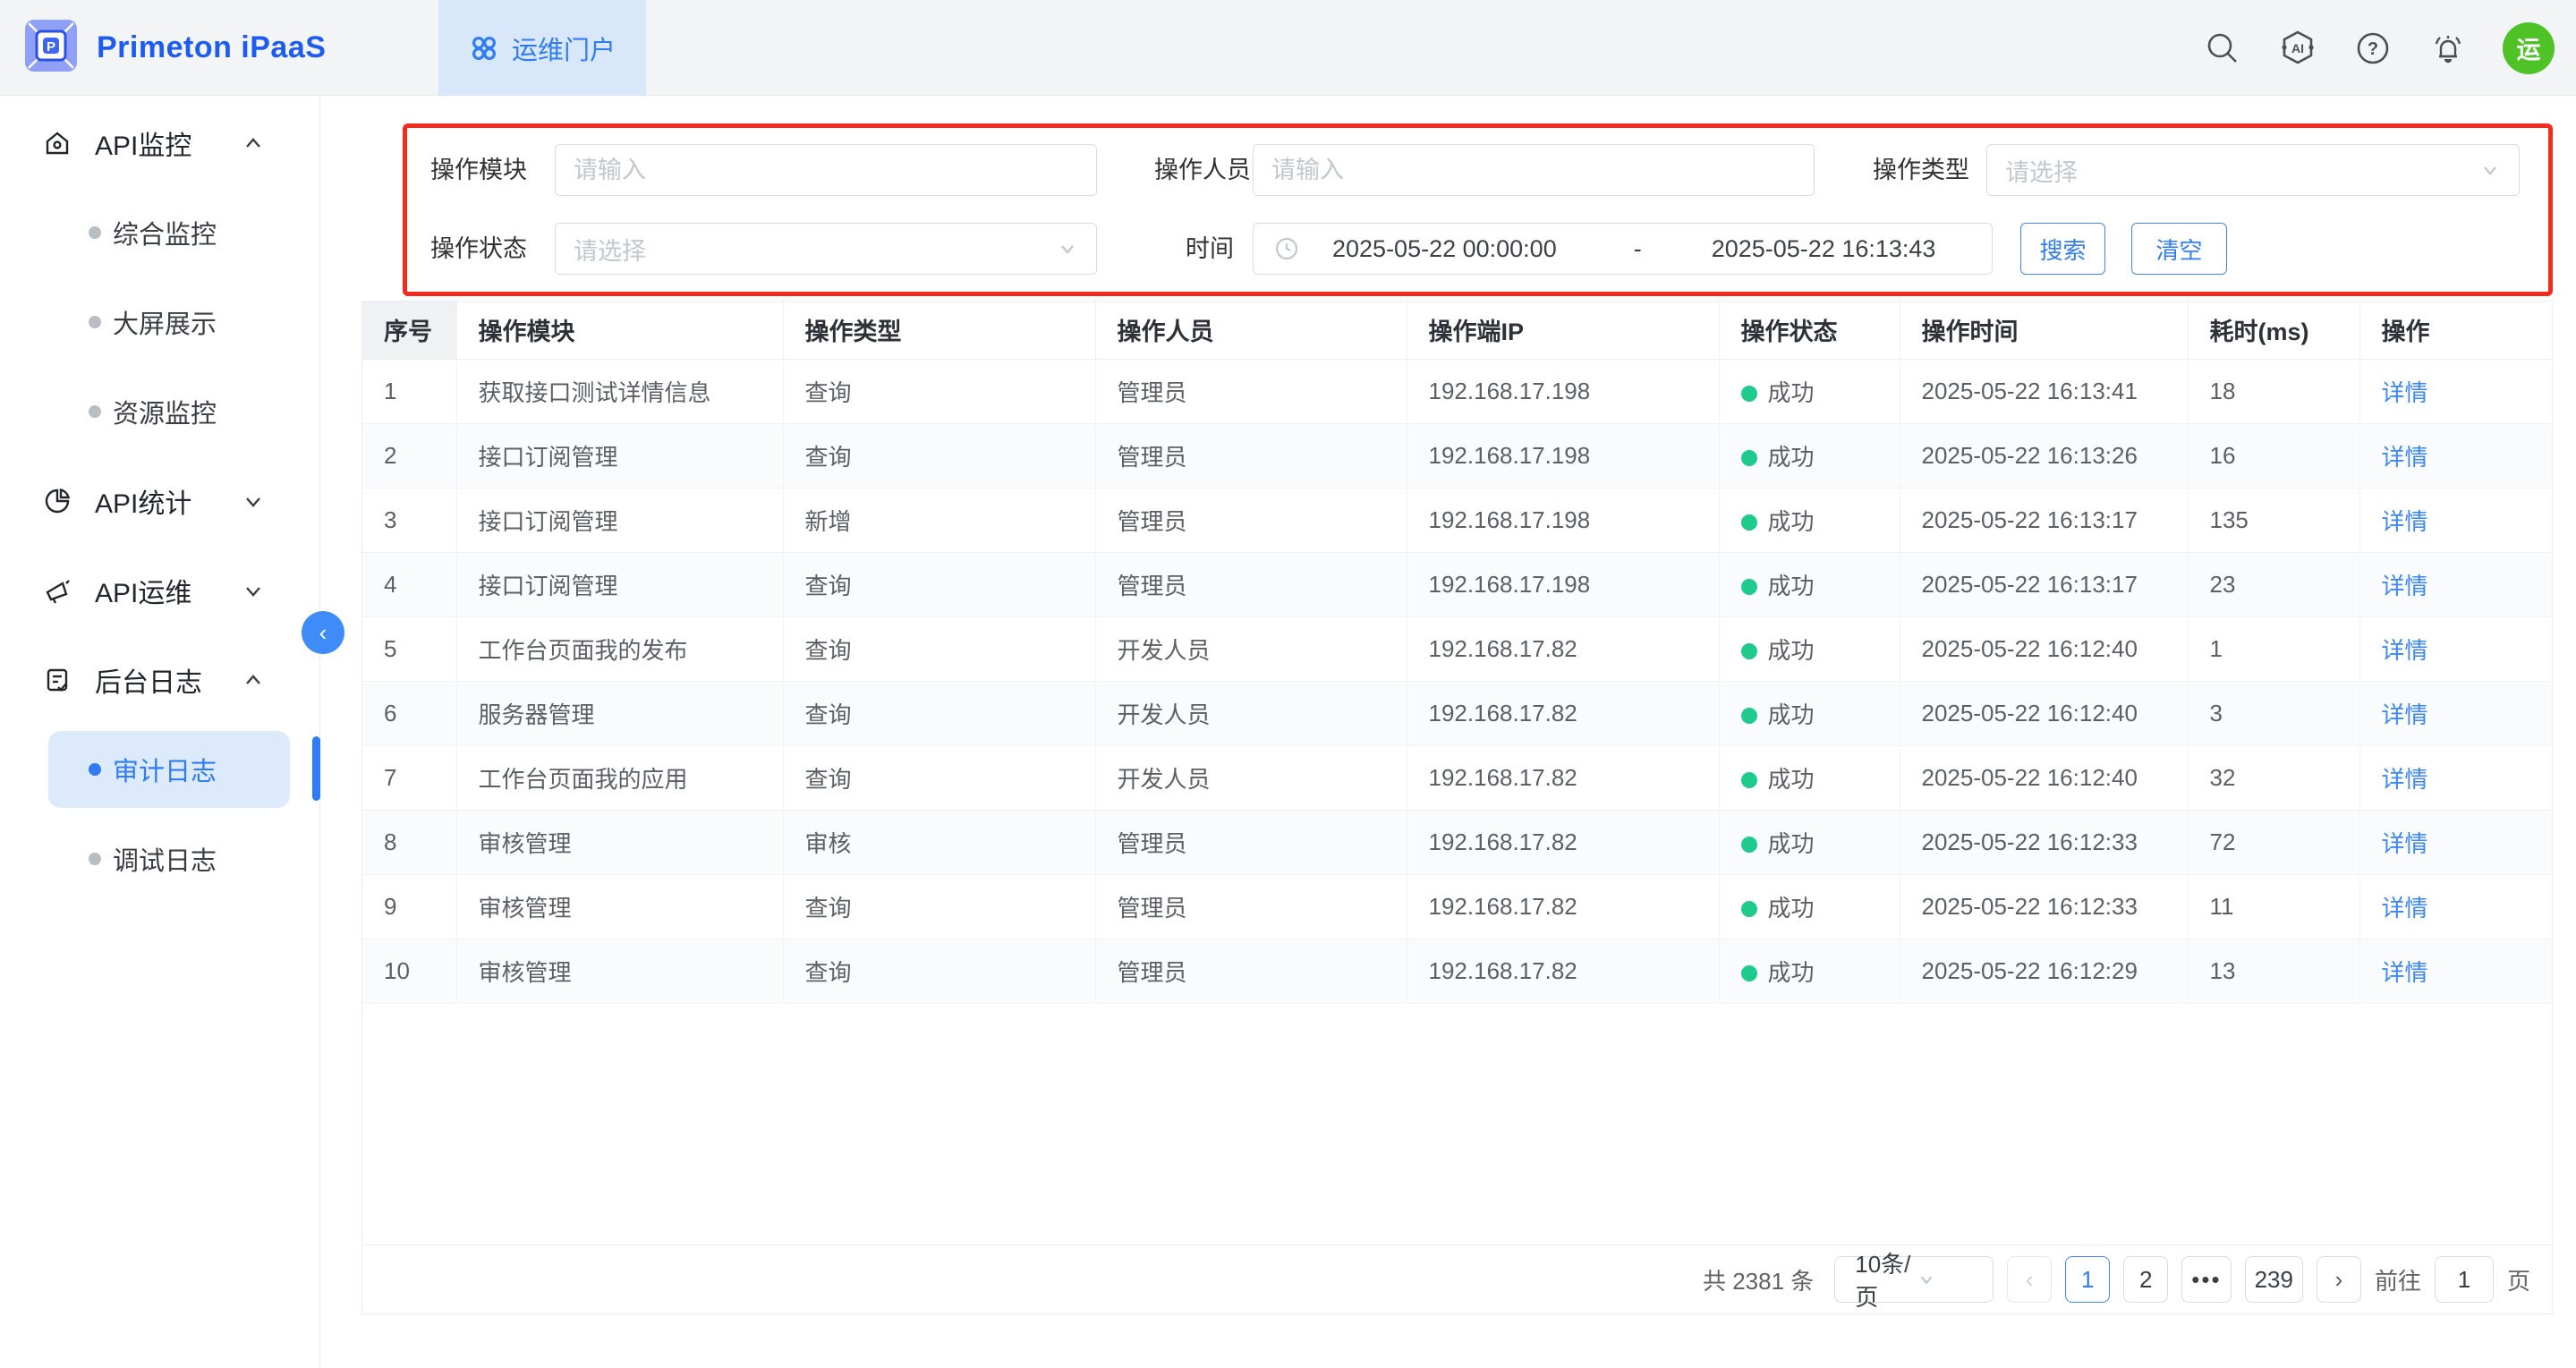  I want to click on sidebar-item-overall-monitor: 综合监控, so click(159, 232).